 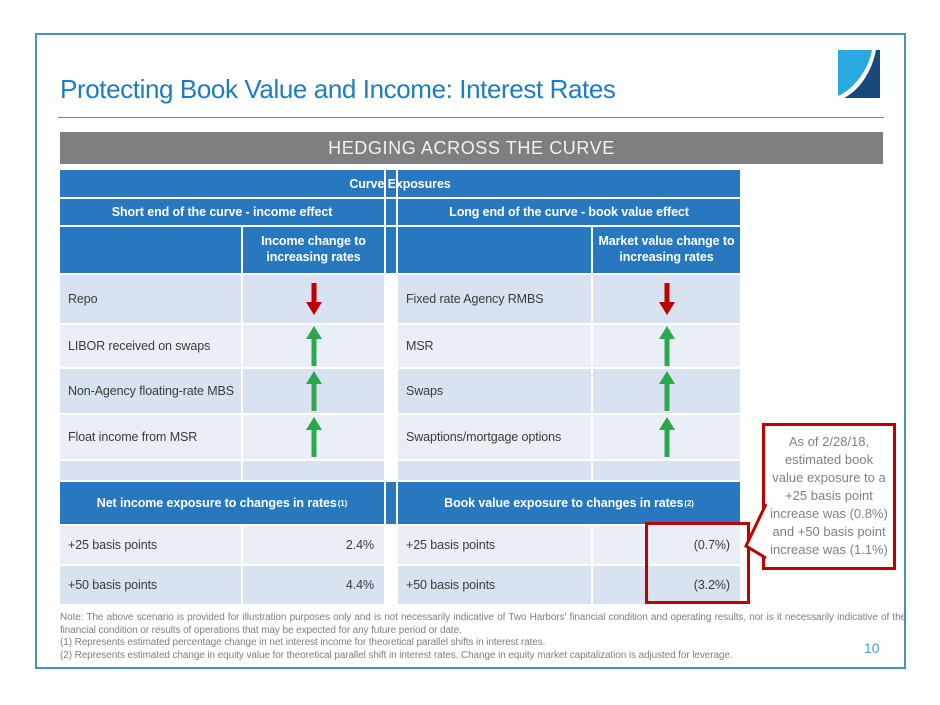 What do you see at coordinates (471, 148) in the screenshot?
I see `banner-hedging-across-the-curve: HEDGING ACROSS THE CURVE` at bounding box center [471, 148].